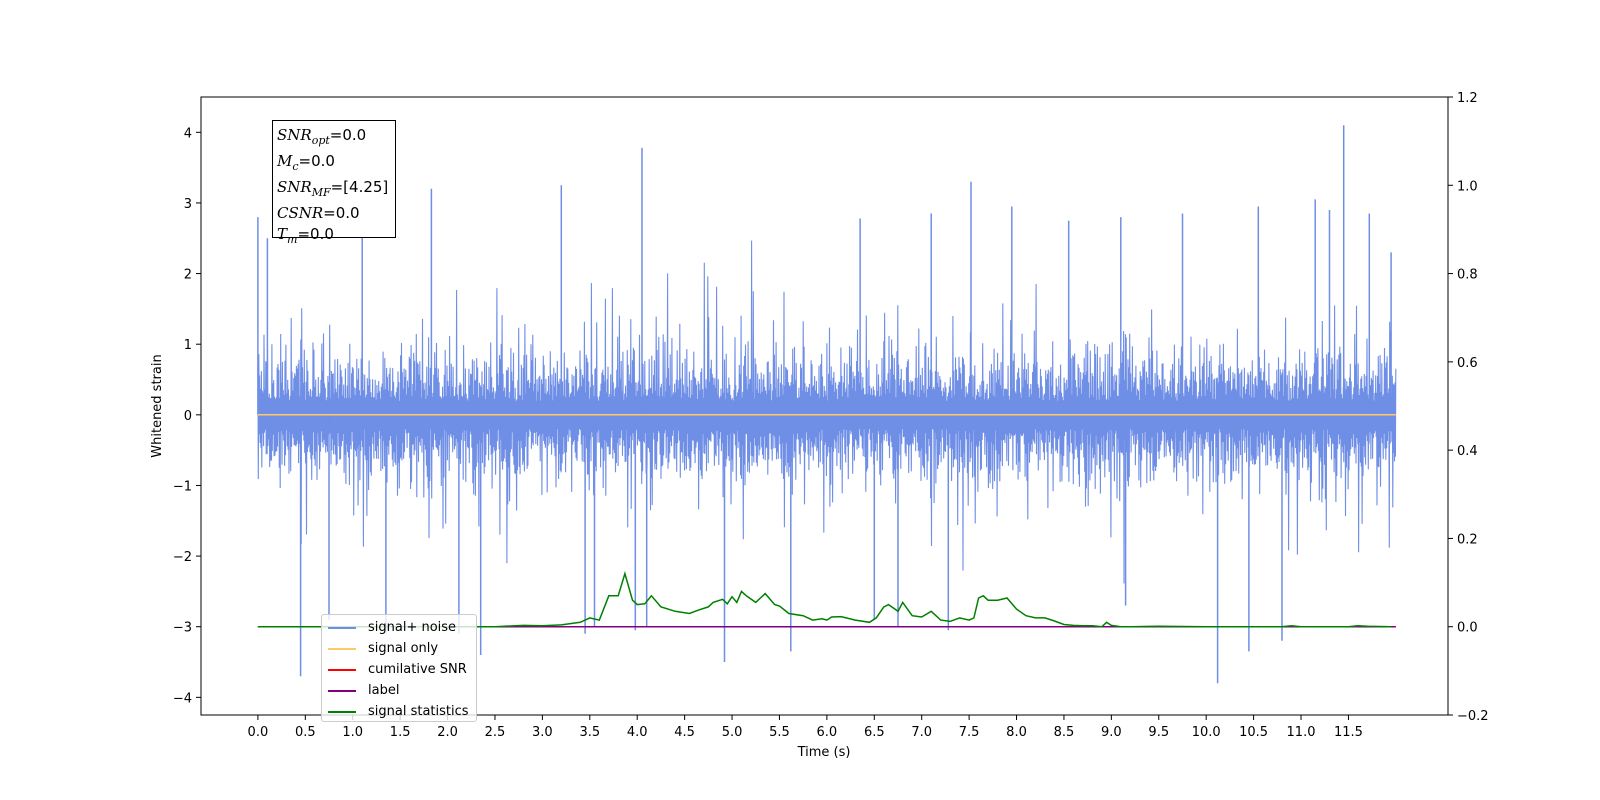 The height and width of the screenshot is (800, 1600). I want to click on y-tick-label: −1, so click(182, 486).